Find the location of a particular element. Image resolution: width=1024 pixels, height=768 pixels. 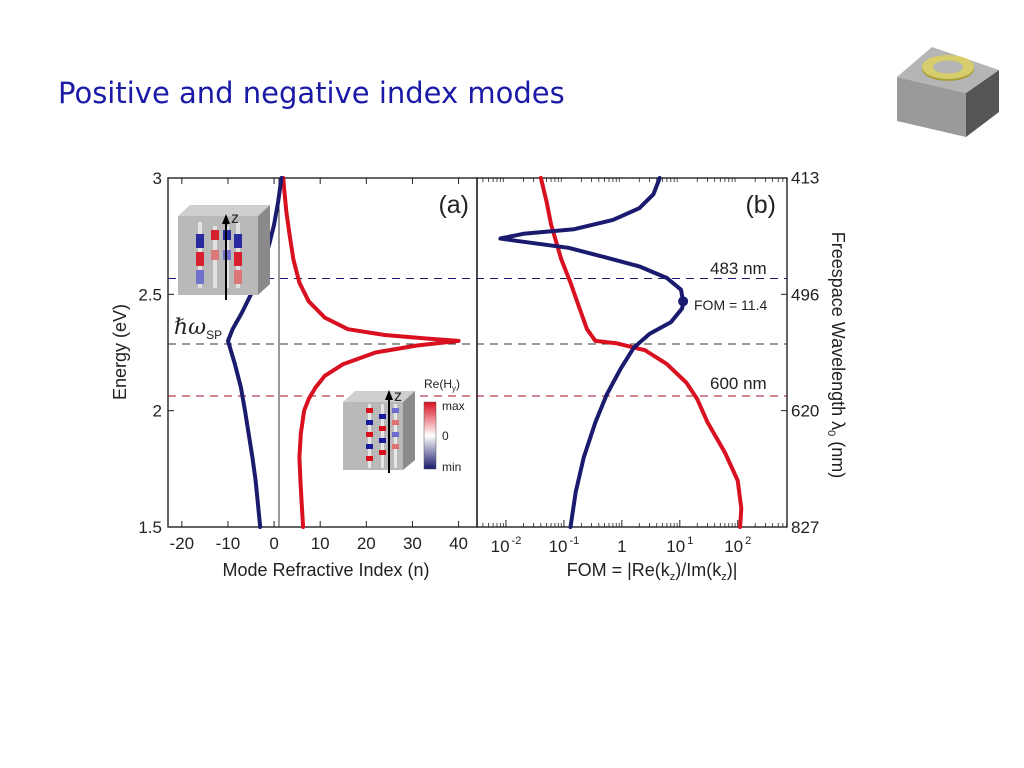

right-tick-label: 413 is located at coordinates (805, 177).